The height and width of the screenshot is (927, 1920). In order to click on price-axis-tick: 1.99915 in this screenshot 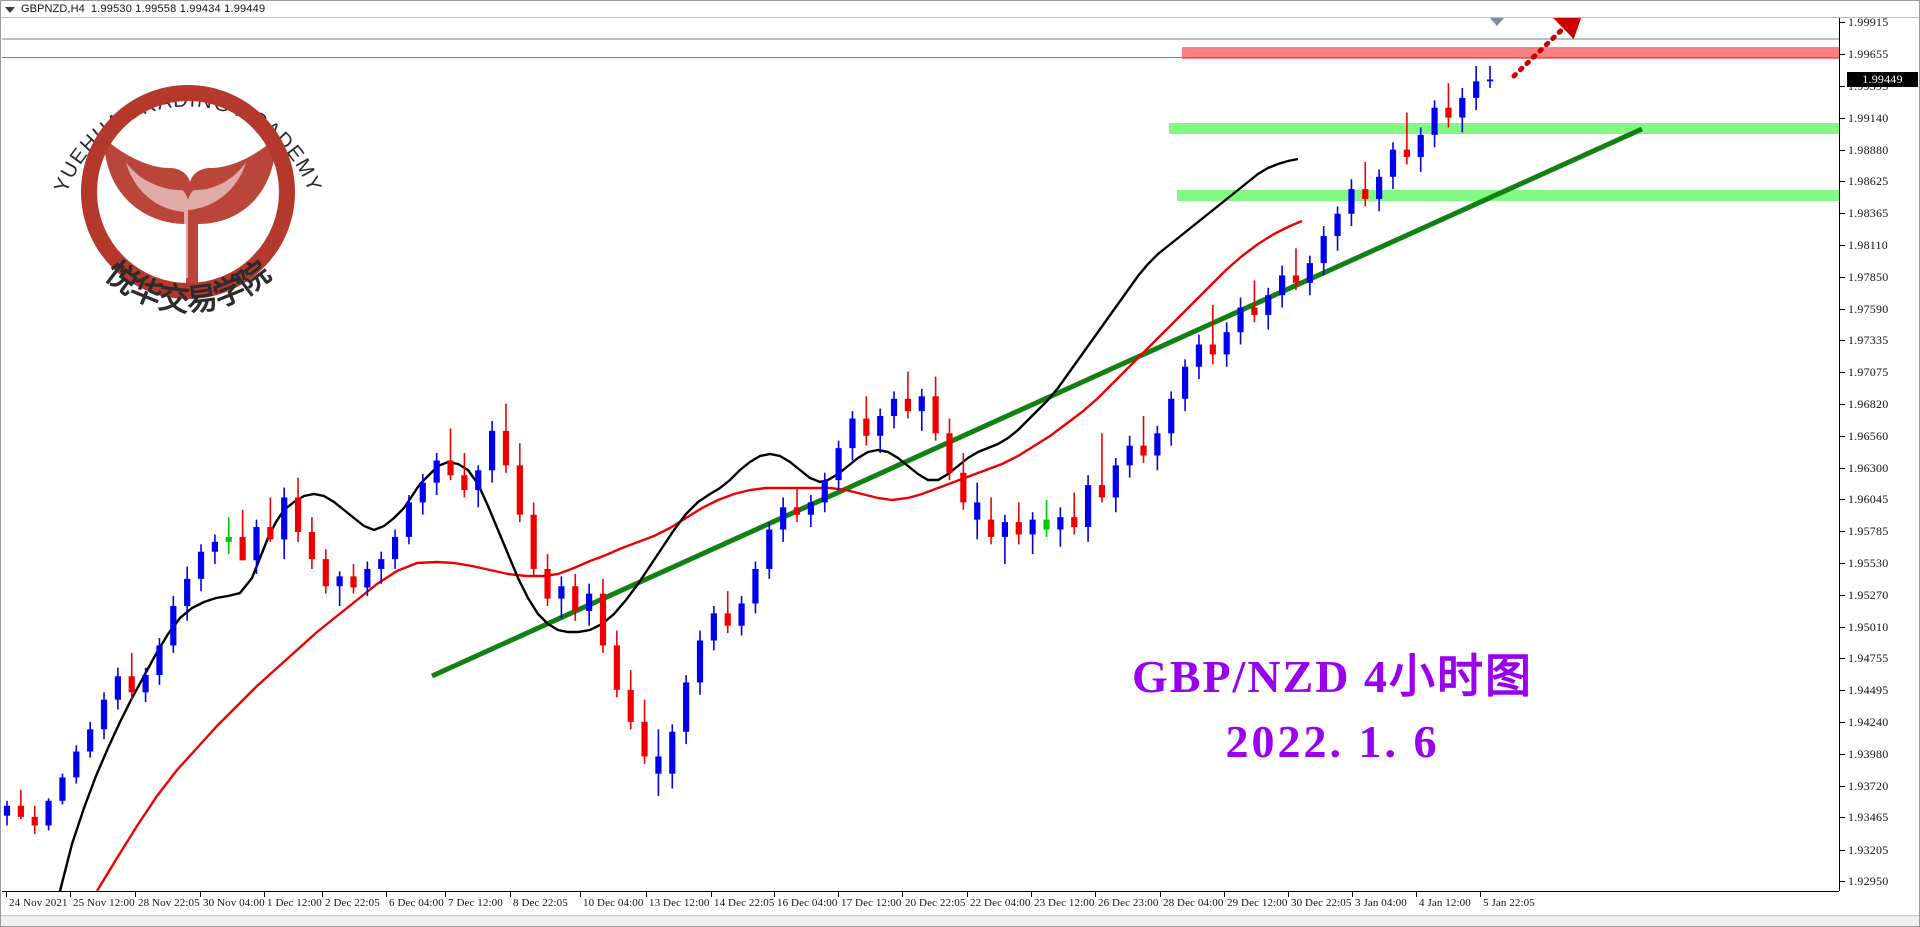, I will do `click(1864, 22)`.